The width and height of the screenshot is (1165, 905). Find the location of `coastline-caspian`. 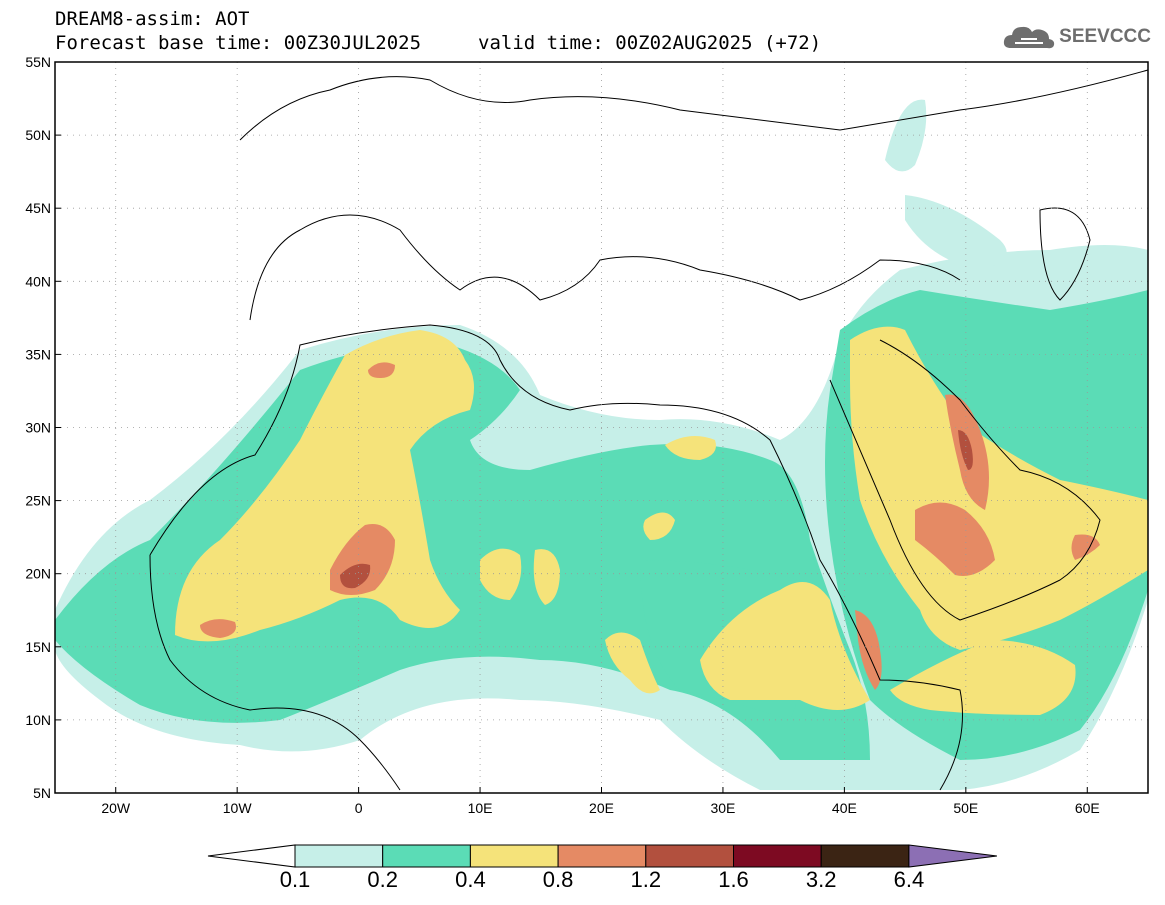

coastline-caspian is located at coordinates (1065, 254).